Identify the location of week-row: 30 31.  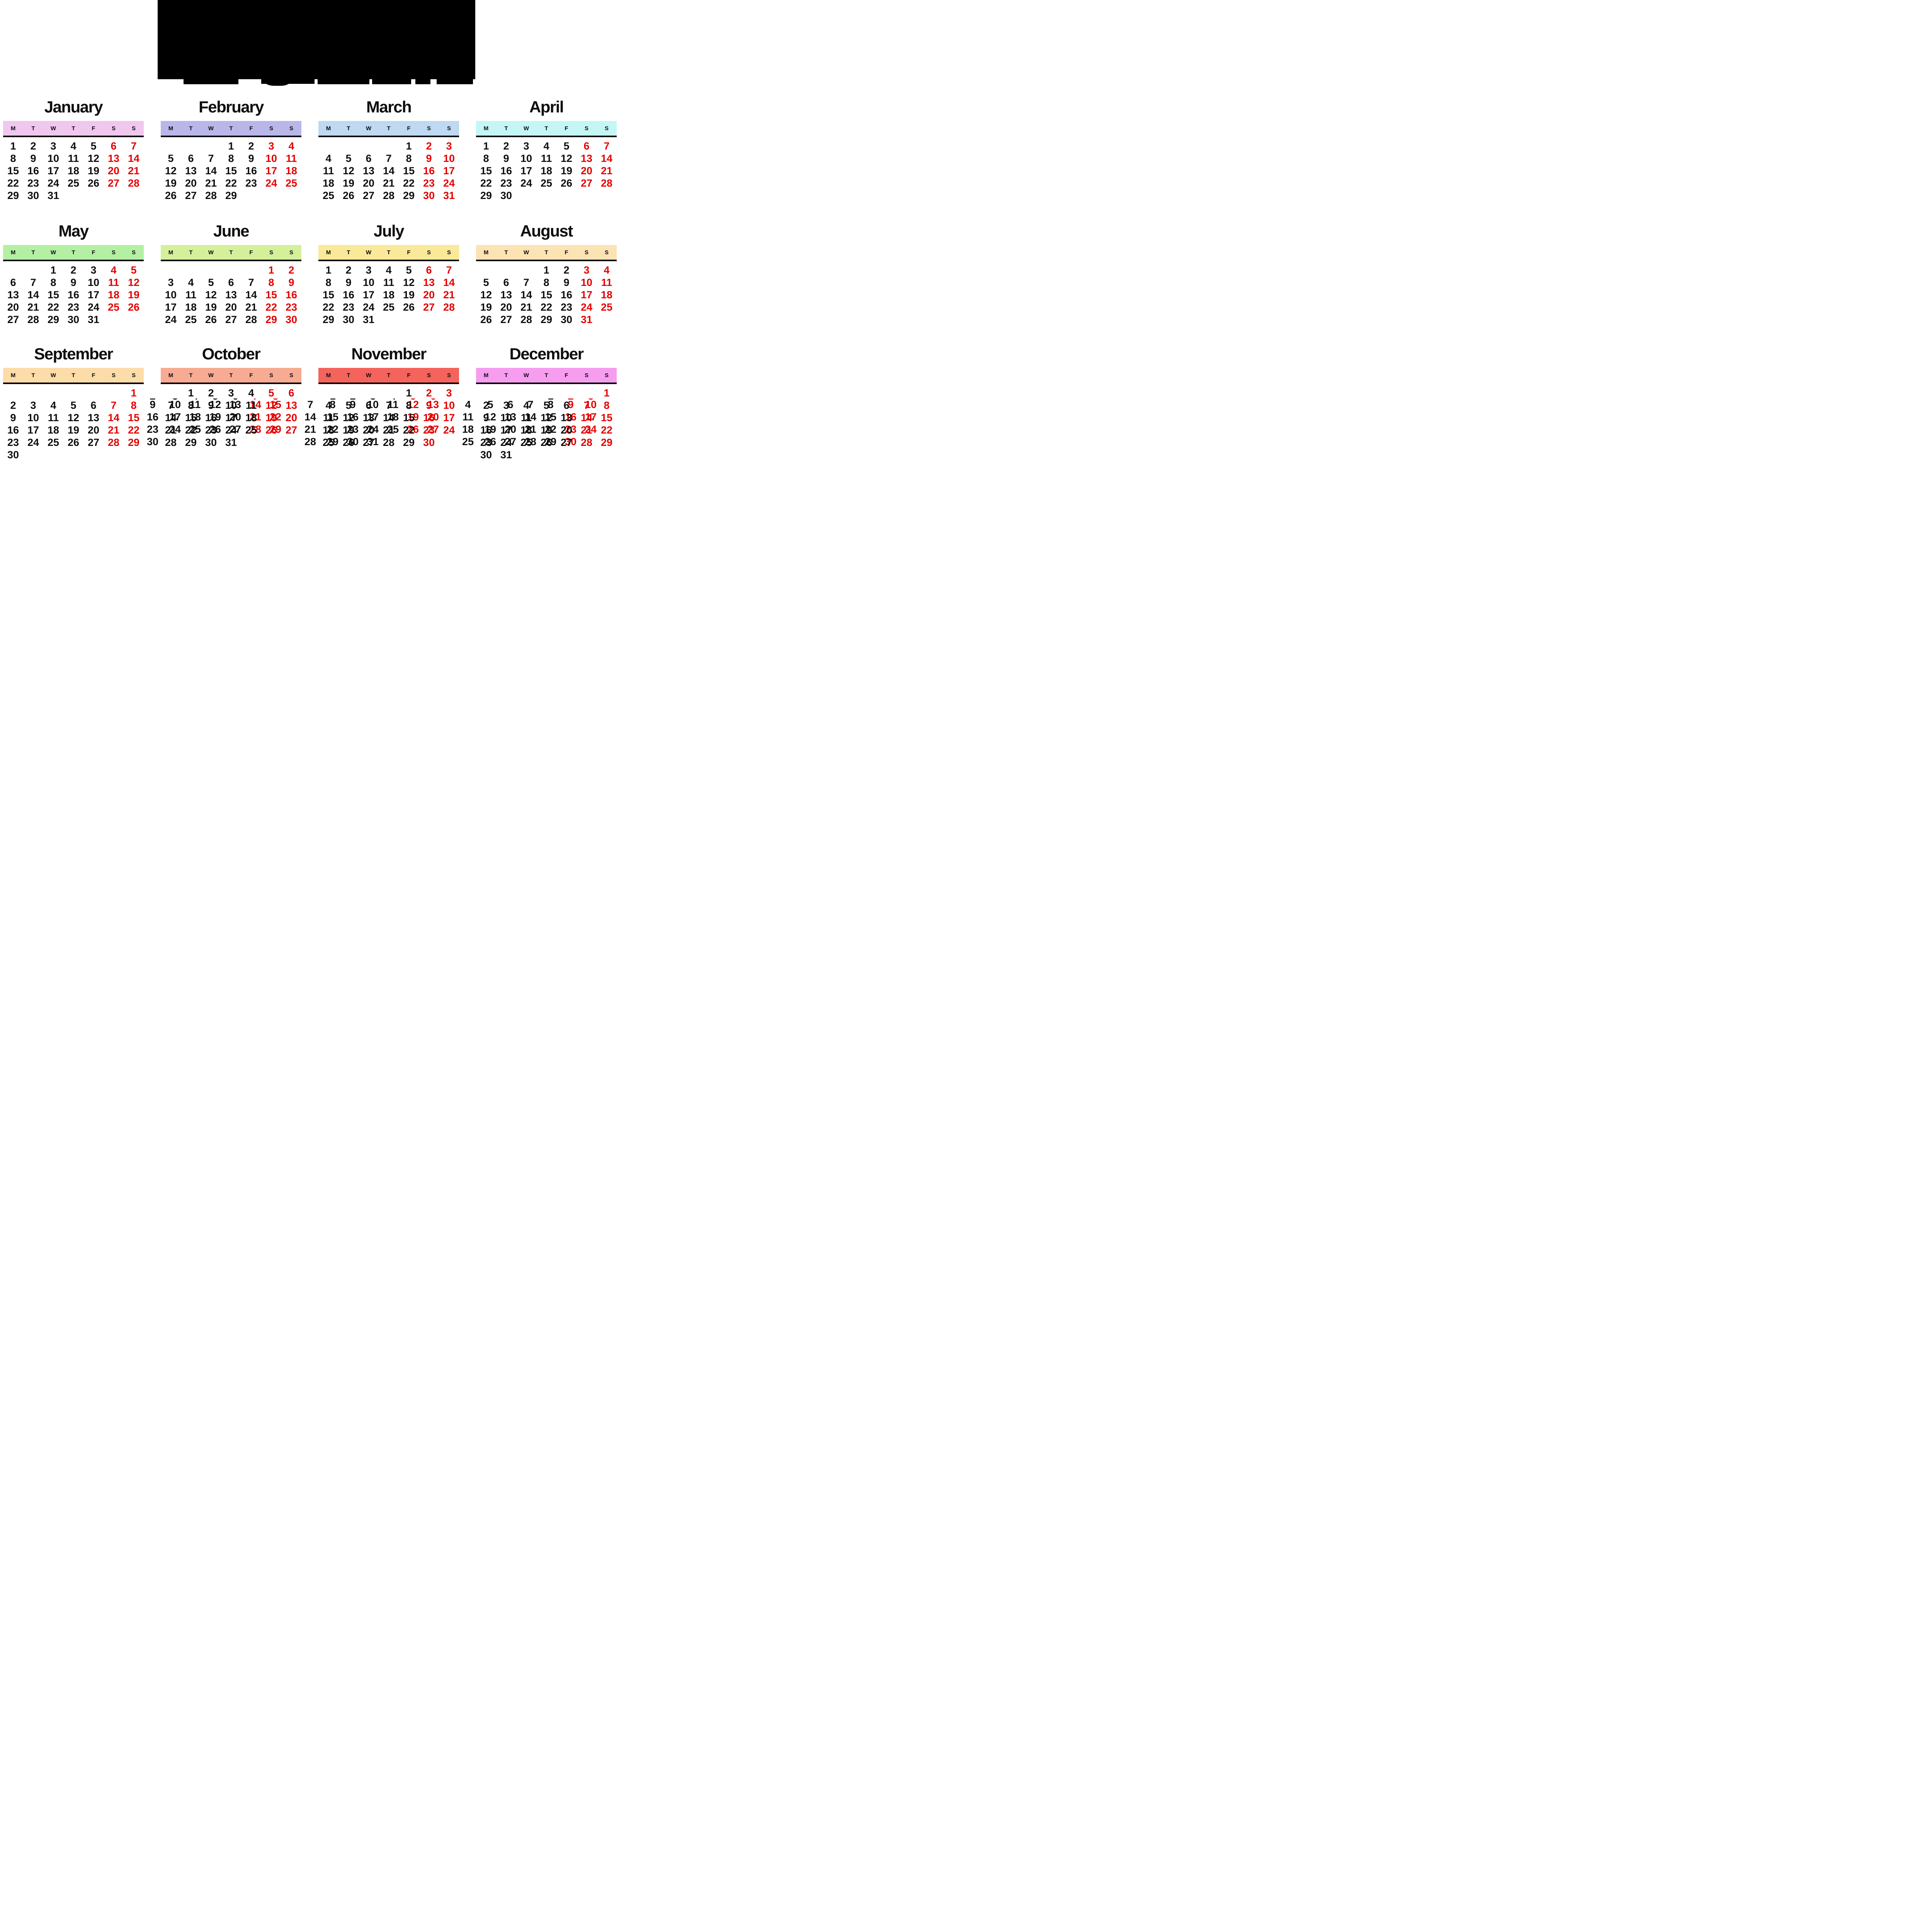
(546, 455).